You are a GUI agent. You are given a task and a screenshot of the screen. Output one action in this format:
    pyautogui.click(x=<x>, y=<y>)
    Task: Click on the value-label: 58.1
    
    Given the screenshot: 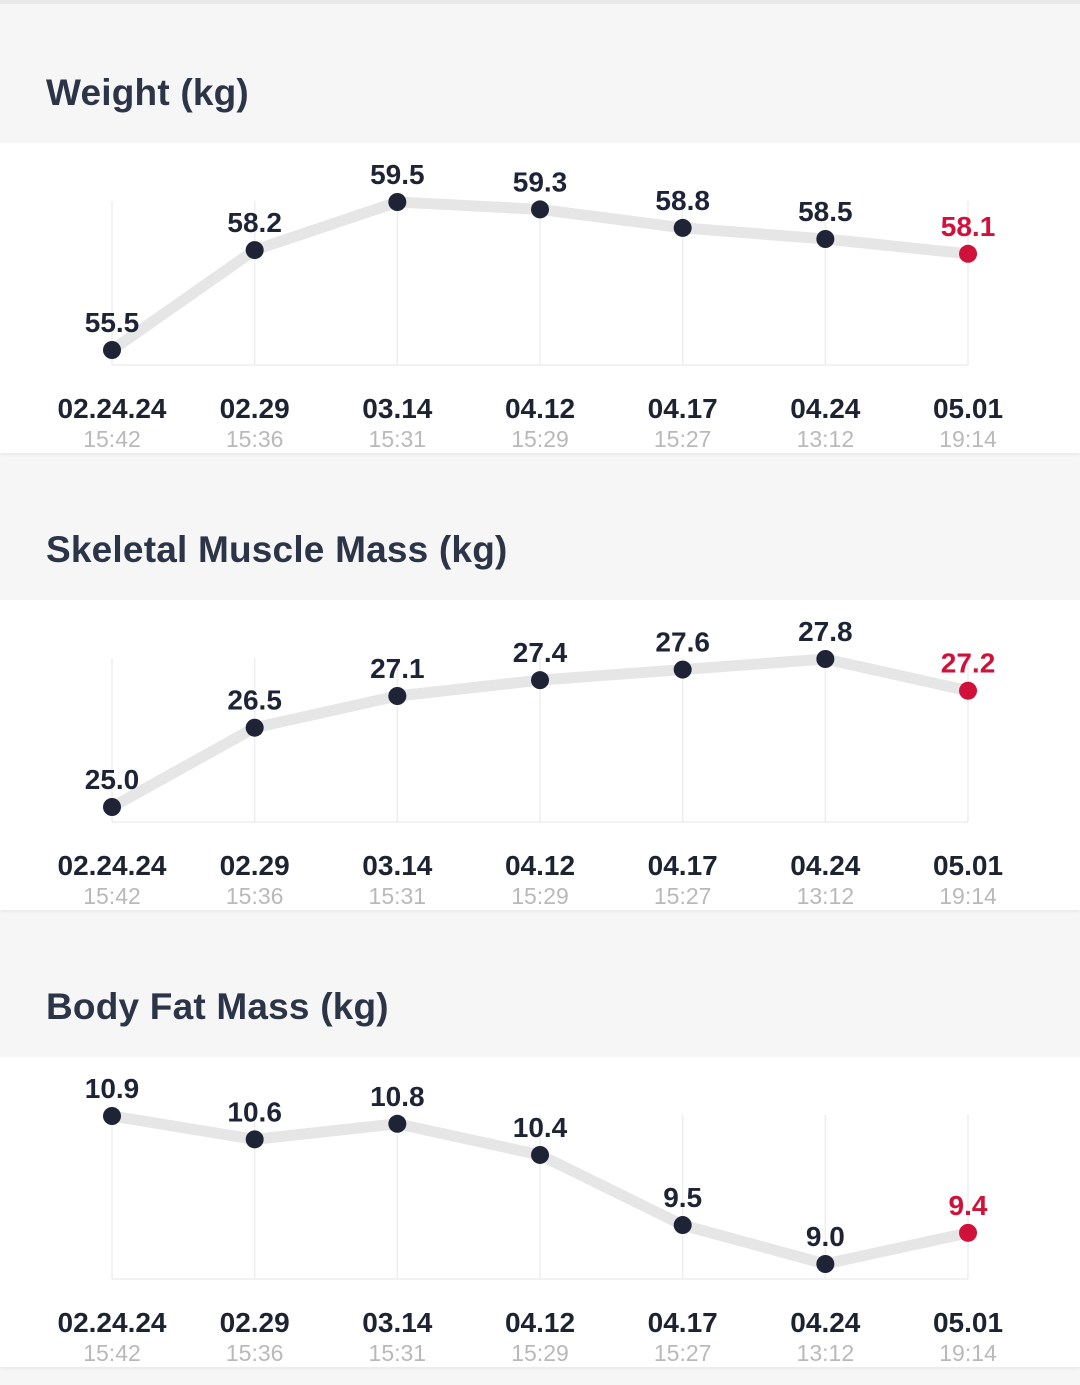 What is the action you would take?
    pyautogui.click(x=968, y=226)
    